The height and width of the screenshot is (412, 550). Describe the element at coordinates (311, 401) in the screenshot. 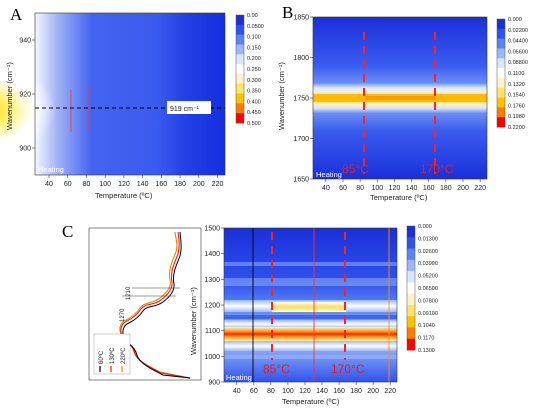

I see `panel-c-xlabel: Temperature (ºC)` at that location.